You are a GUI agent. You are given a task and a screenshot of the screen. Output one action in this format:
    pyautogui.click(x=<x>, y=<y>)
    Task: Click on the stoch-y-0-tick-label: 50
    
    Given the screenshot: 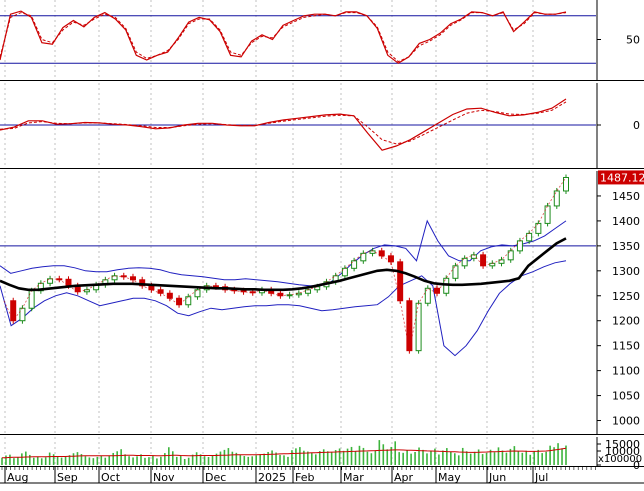 What is the action you would take?
    pyautogui.click(x=633, y=40)
    